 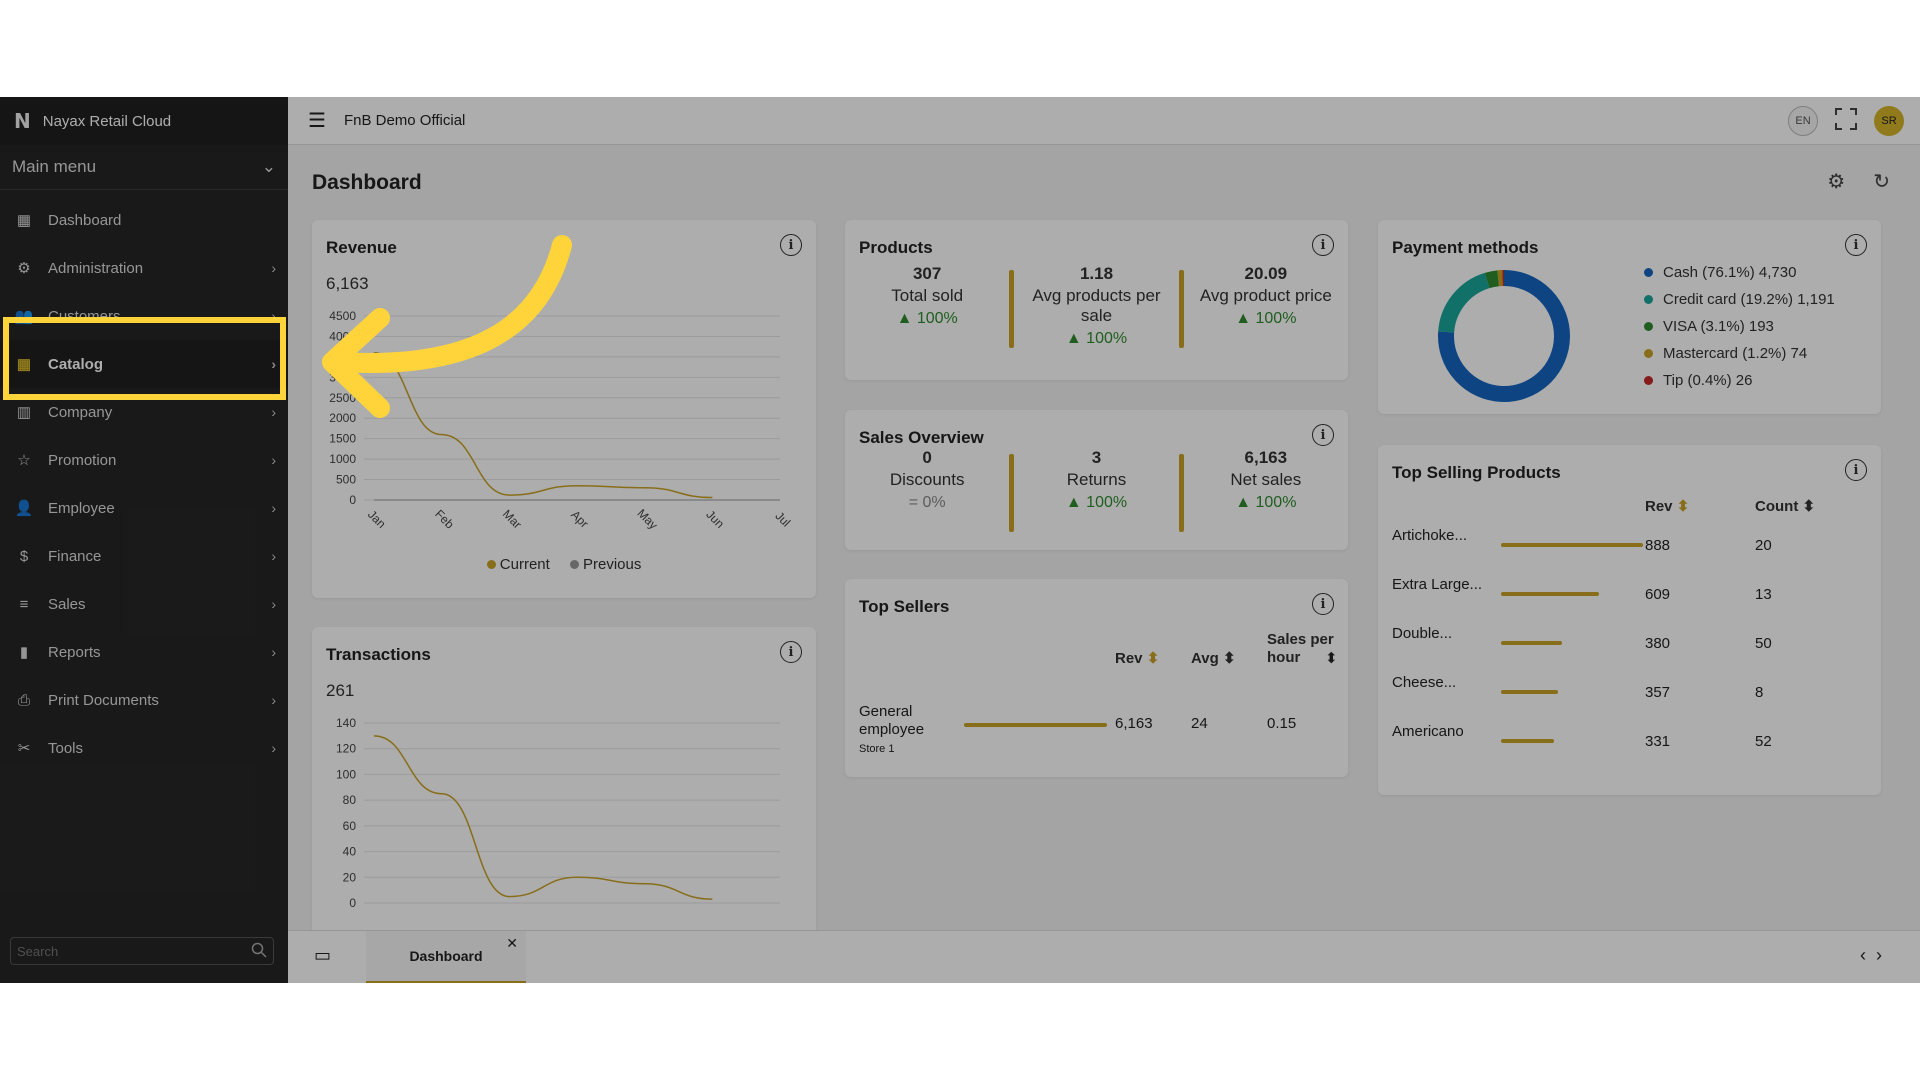 I want to click on windows-icon: ▭, so click(x=323, y=955).